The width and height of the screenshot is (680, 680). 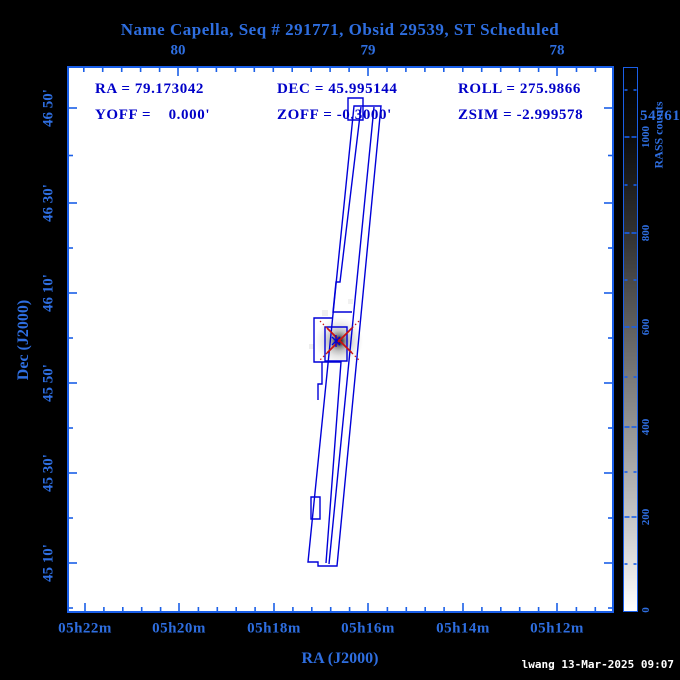 I want to click on y-axis-label: Dec (J2000), so click(x=23, y=340).